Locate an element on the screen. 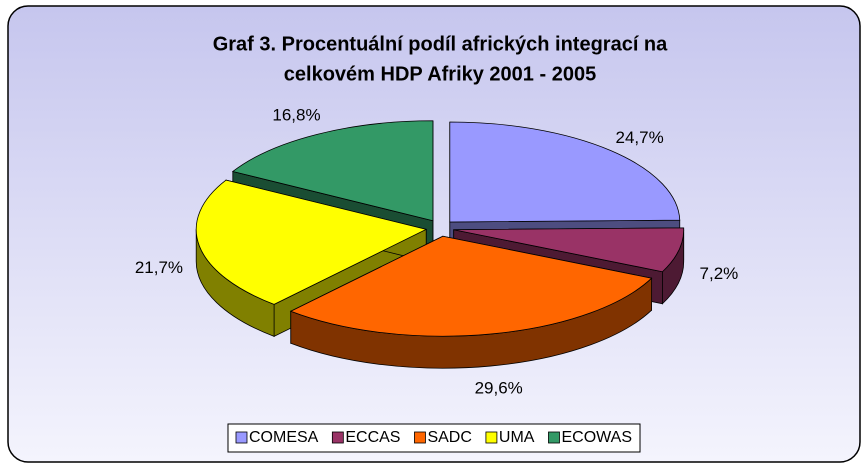  data-label: 16,8% is located at coordinates (296, 115).